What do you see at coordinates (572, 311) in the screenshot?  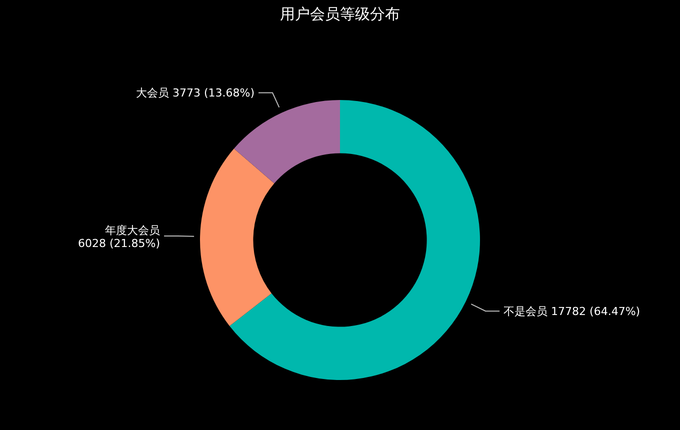 I see `slice-label: 不是会员 17782 (64.47%)` at bounding box center [572, 311].